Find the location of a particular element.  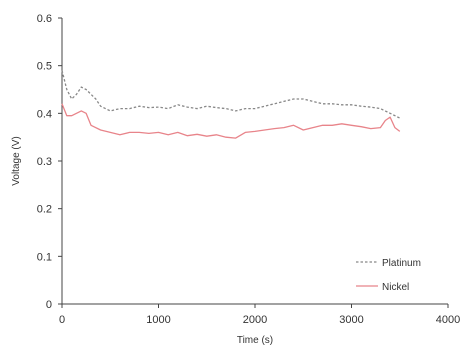

y-axis-label: Voltage (V) is located at coordinates (16, 160).